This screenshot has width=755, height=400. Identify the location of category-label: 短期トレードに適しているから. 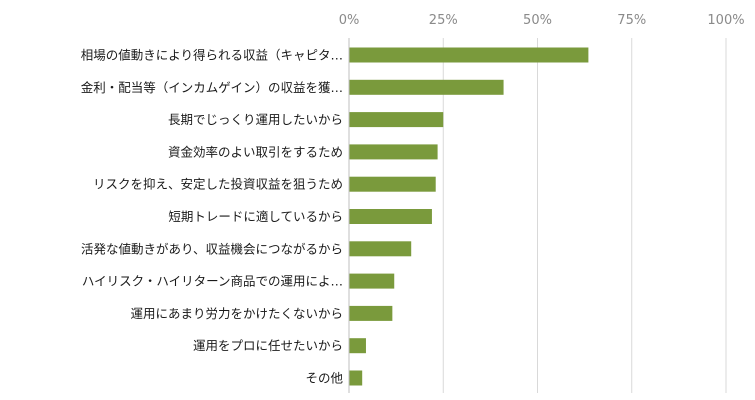
(255, 216).